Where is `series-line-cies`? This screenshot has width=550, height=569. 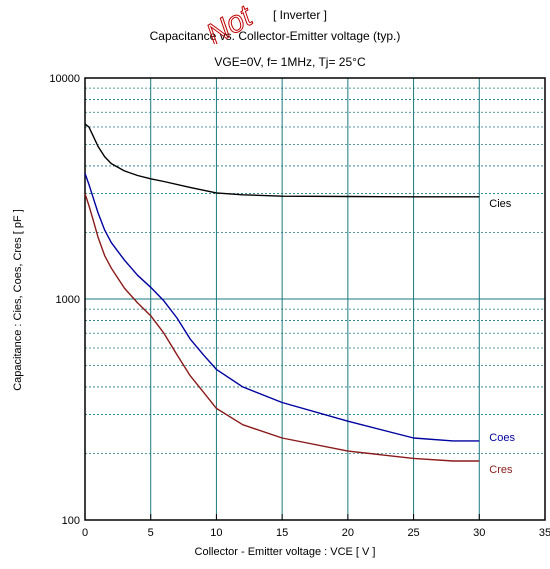
series-line-cies is located at coordinates (282, 160).